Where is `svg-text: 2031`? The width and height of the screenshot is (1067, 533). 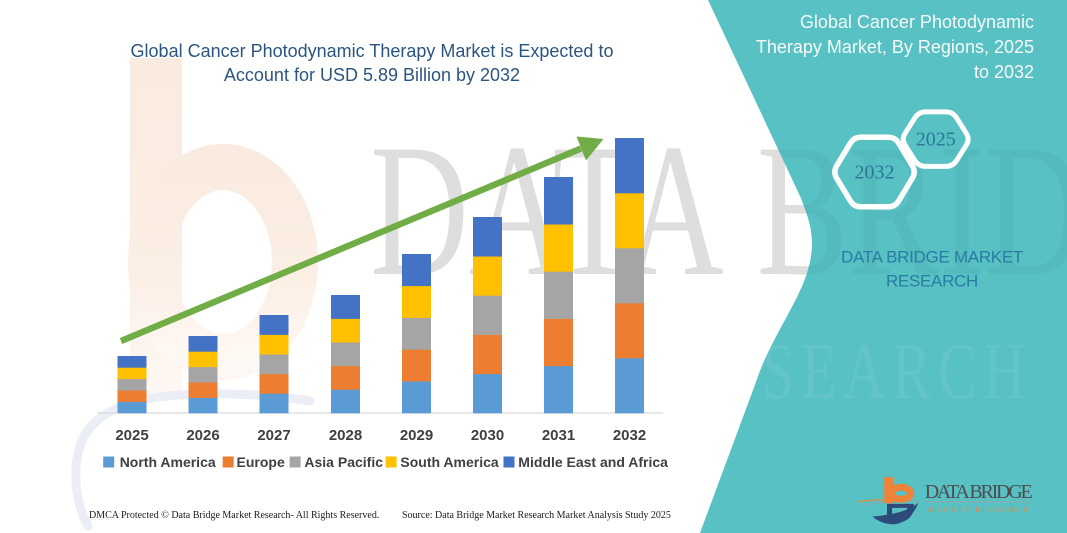
svg-text: 2031 is located at coordinates (558, 435).